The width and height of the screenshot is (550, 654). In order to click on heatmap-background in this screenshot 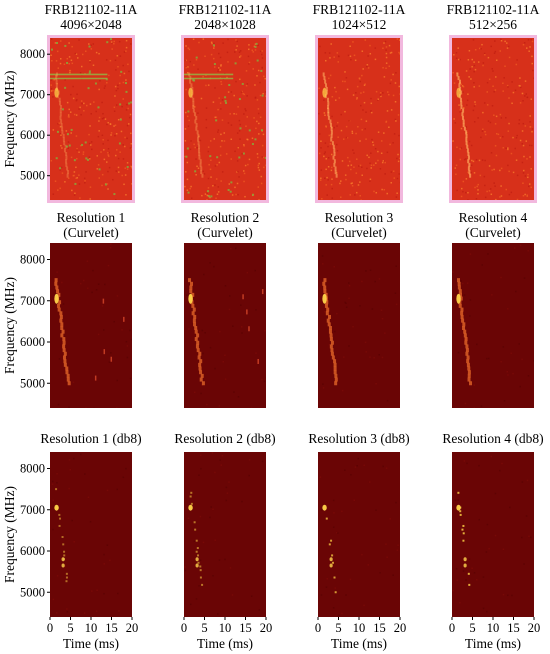, I will do `click(91, 534)`.